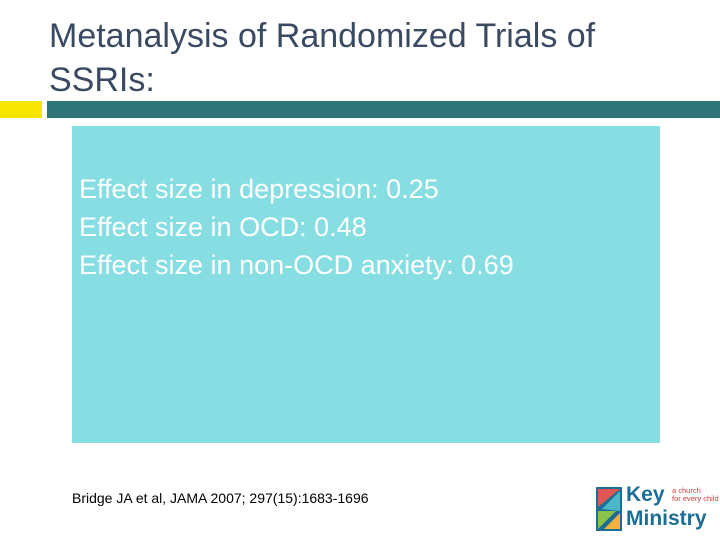 The image size is (720, 540). Describe the element at coordinates (383, 109) in the screenshot. I see `accent-bar-teal` at that location.